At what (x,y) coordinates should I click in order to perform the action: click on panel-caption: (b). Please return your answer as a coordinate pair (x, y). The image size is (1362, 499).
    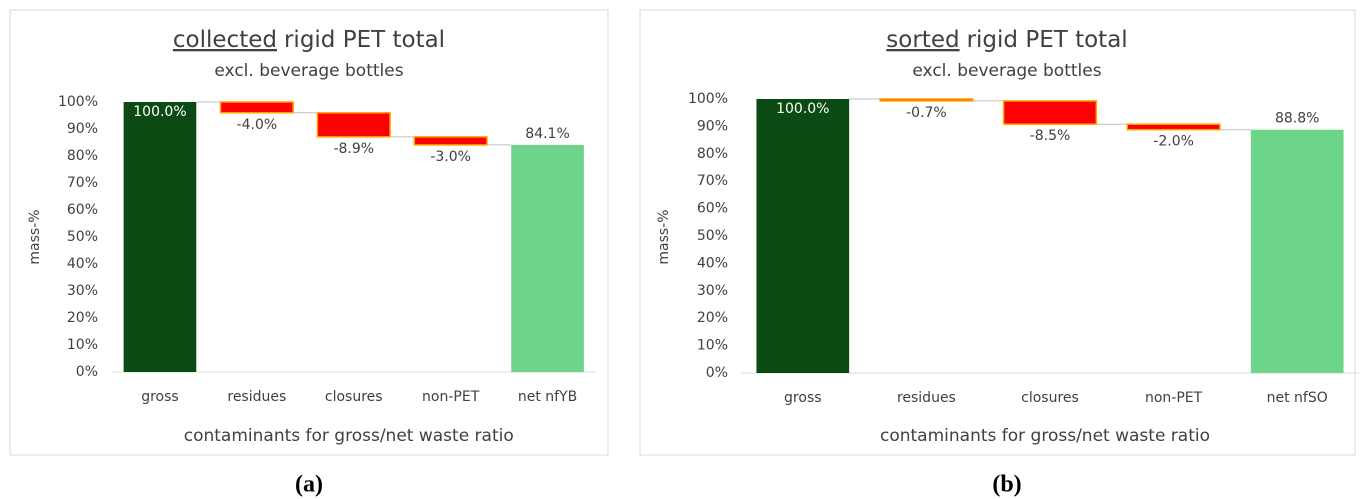
    Looking at the image, I should click on (1006, 485).